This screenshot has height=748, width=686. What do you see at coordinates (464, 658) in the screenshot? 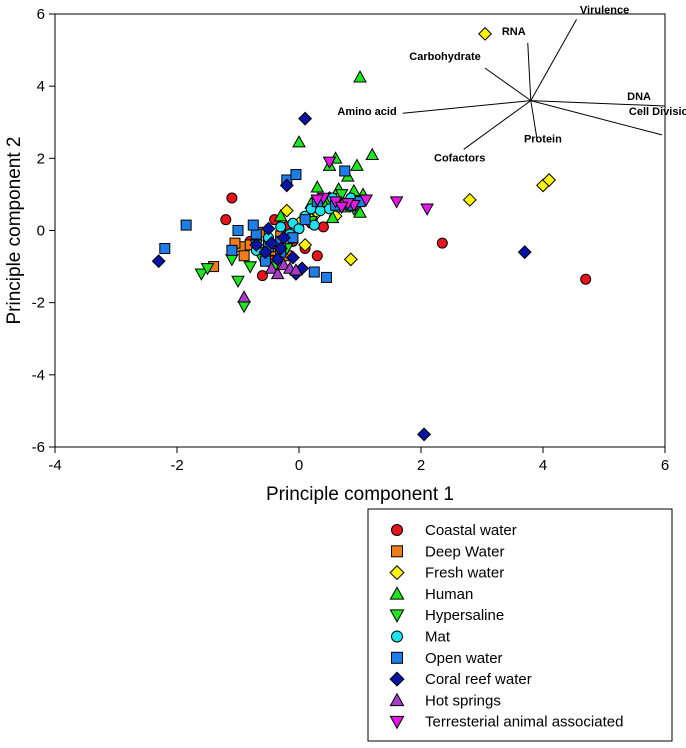
I see `legend-label-open-water: Open water` at bounding box center [464, 658].